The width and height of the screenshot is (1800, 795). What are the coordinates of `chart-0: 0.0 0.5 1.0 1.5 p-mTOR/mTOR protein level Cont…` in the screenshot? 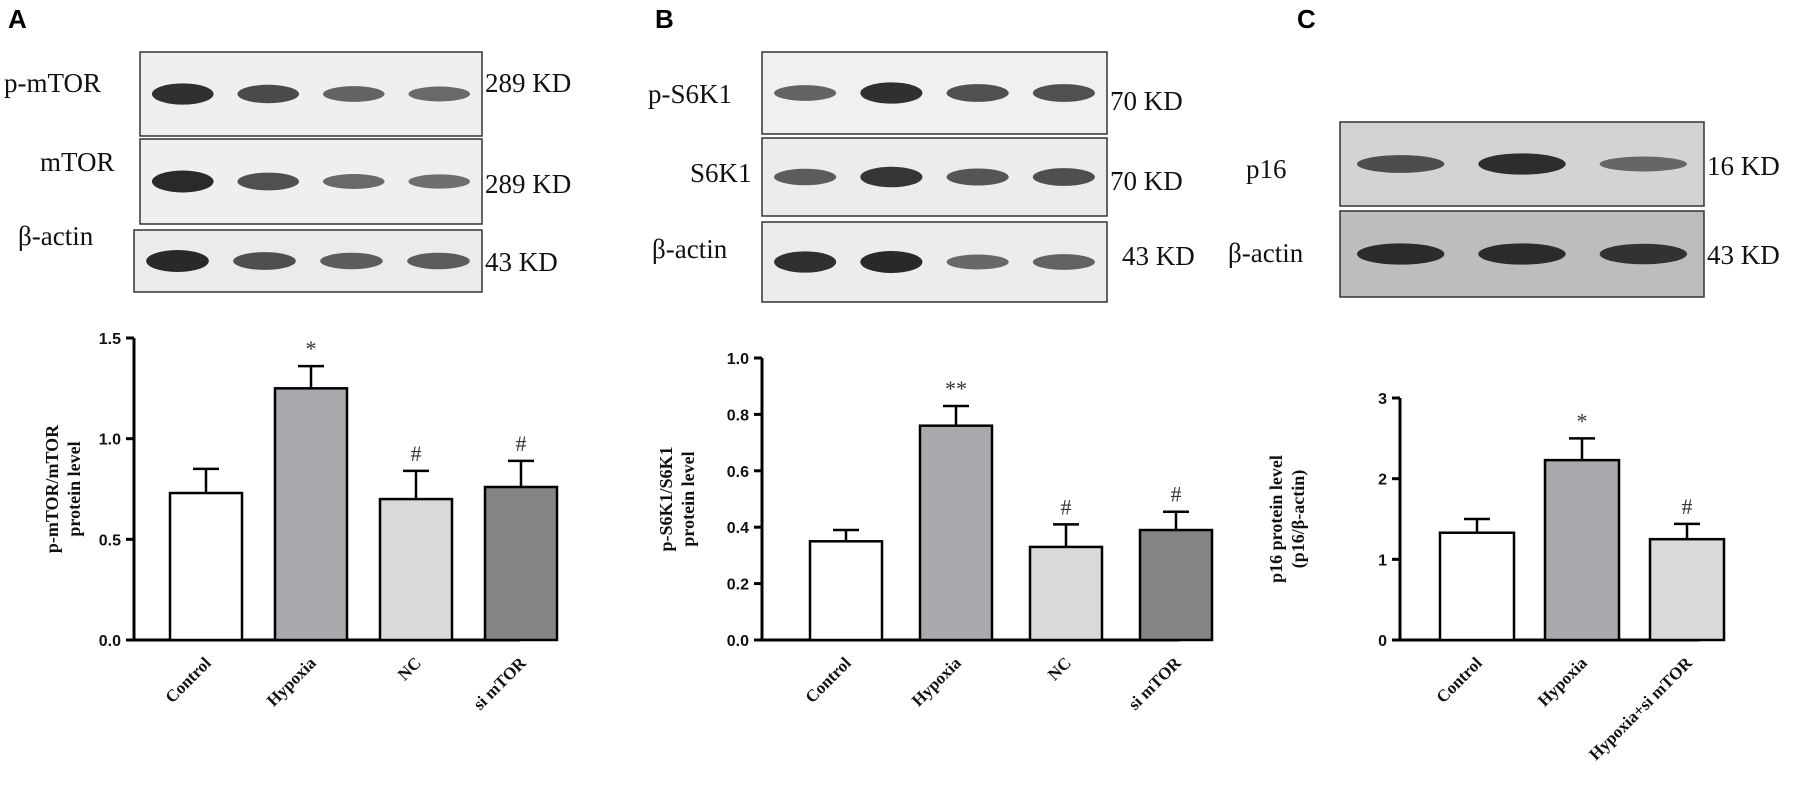 It's located at (300, 522).